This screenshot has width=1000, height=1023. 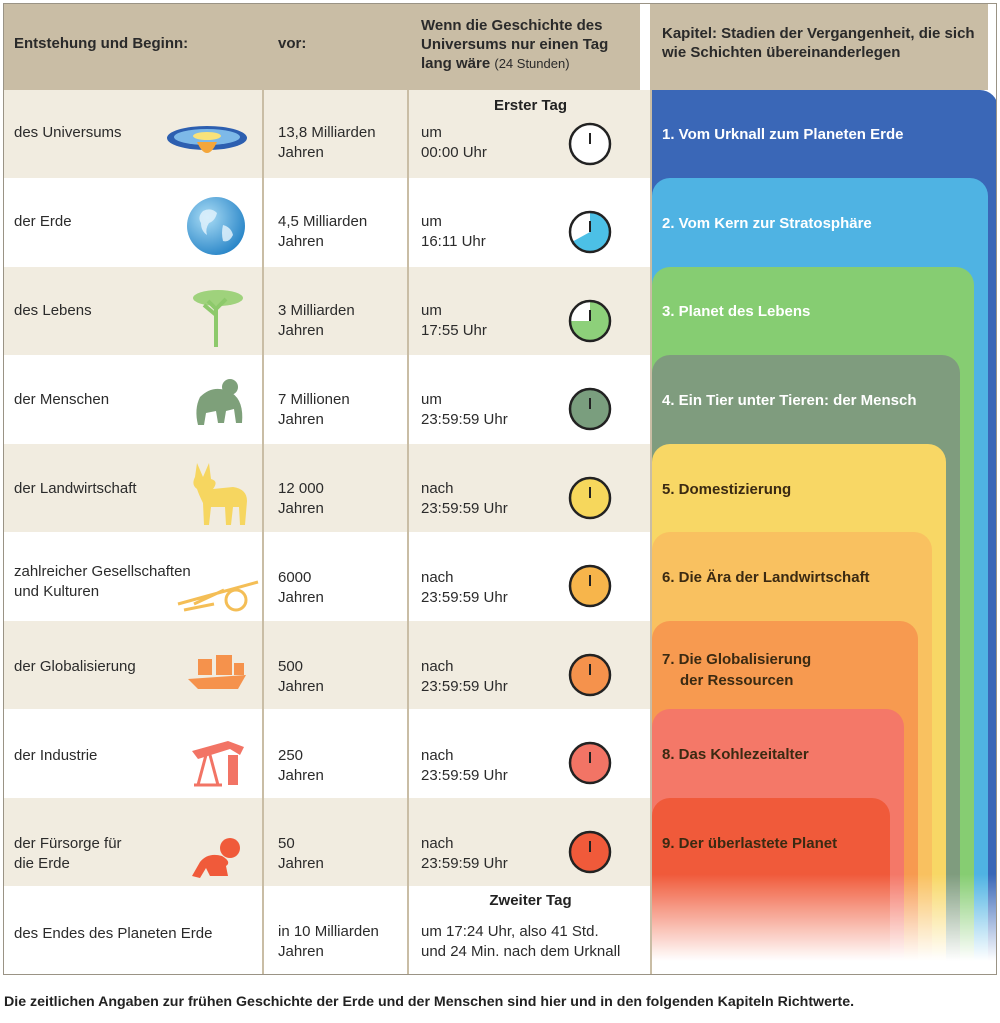 I want to click on ago-line1: 13,8 Milliarden, so click(x=327, y=132).